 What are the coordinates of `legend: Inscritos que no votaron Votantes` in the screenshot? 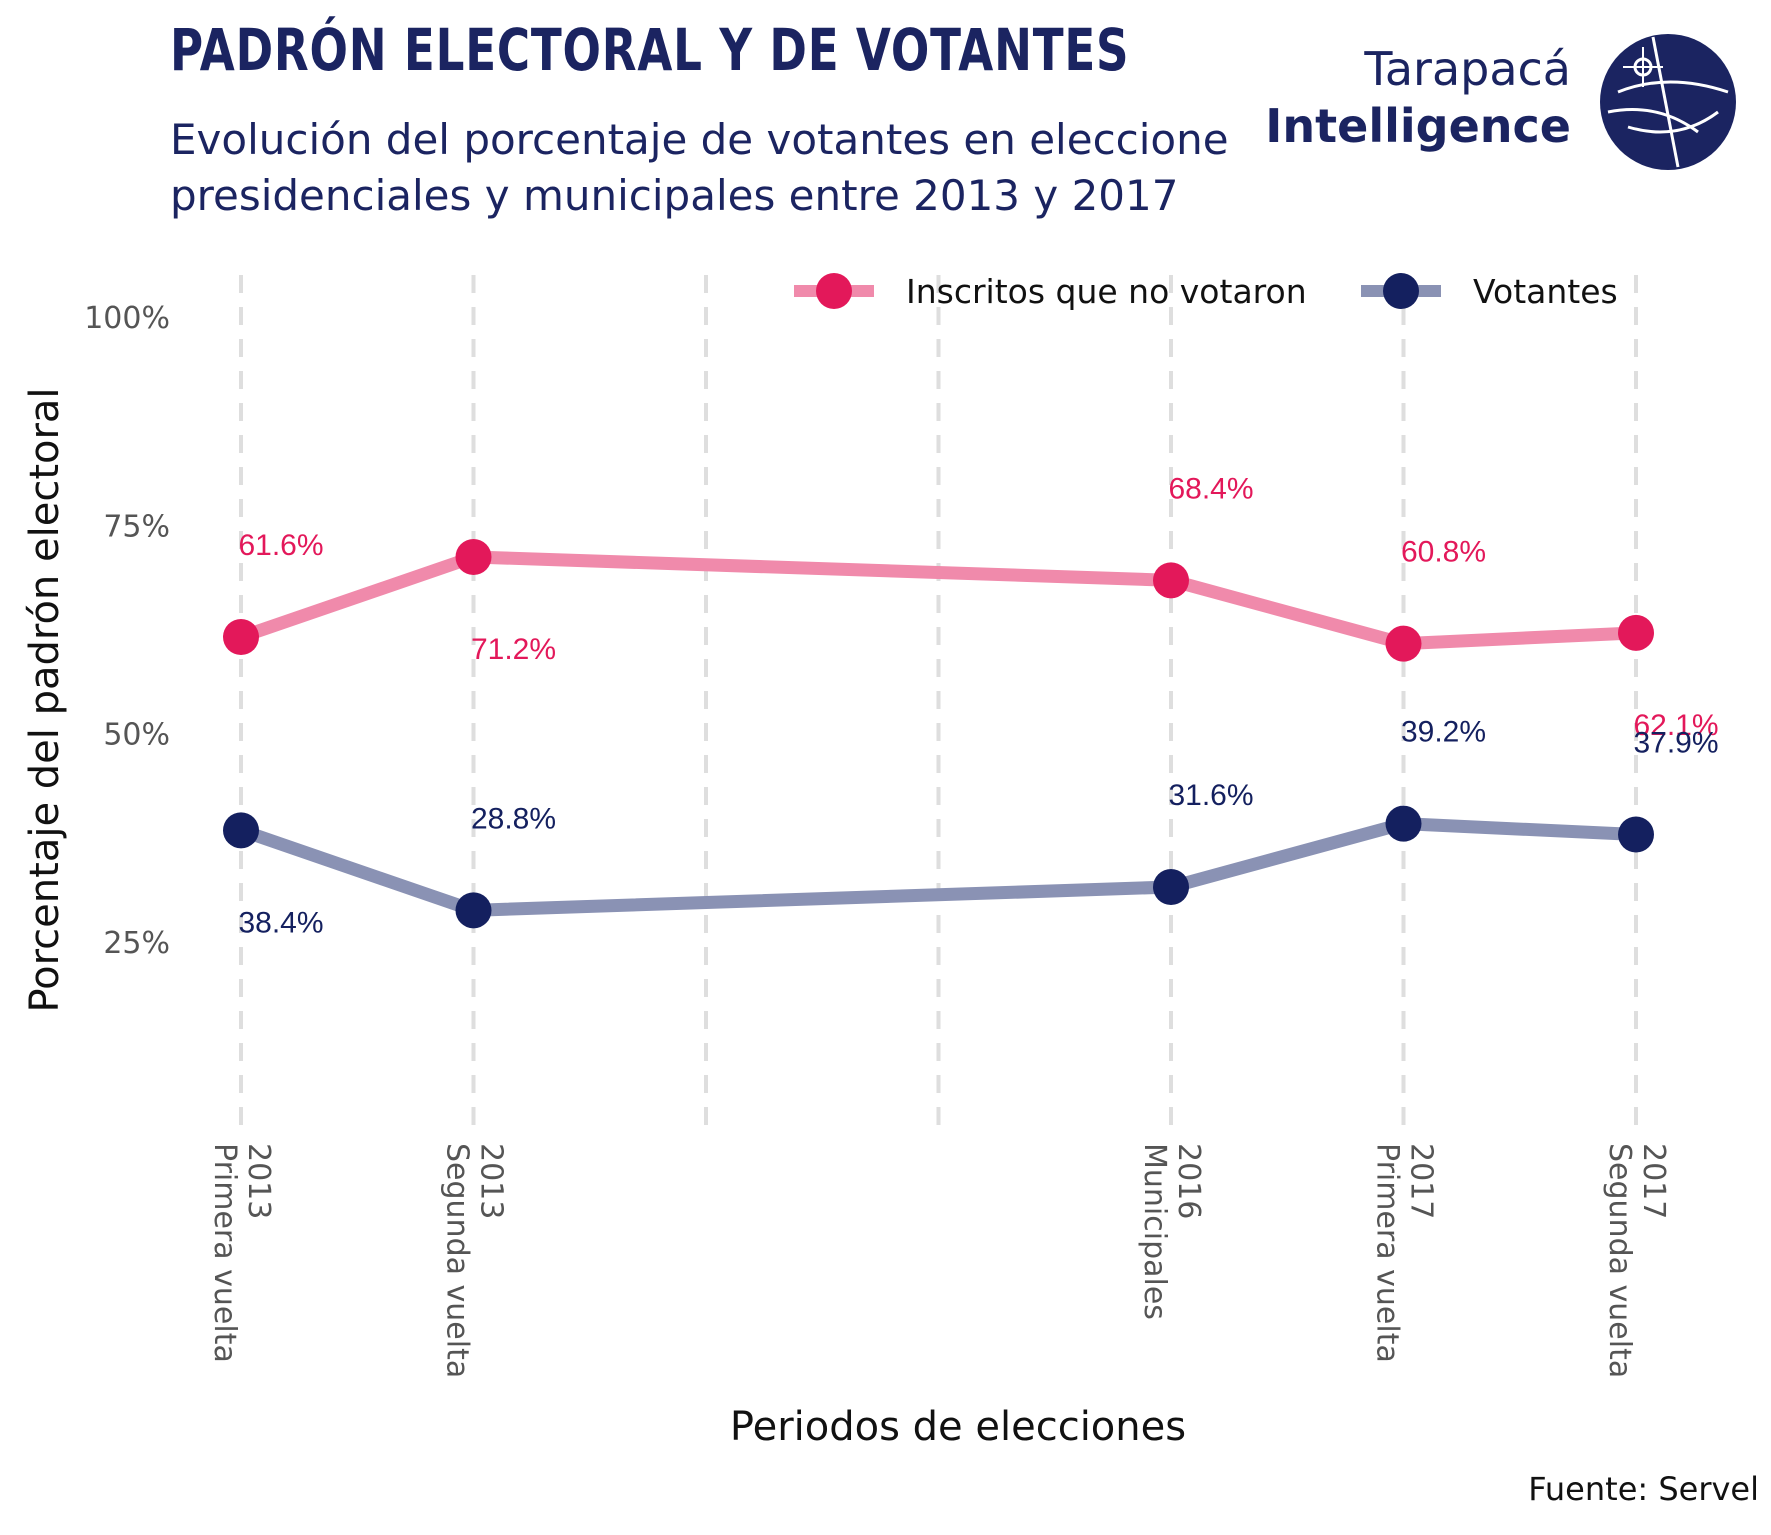 It's located at (1206, 291).